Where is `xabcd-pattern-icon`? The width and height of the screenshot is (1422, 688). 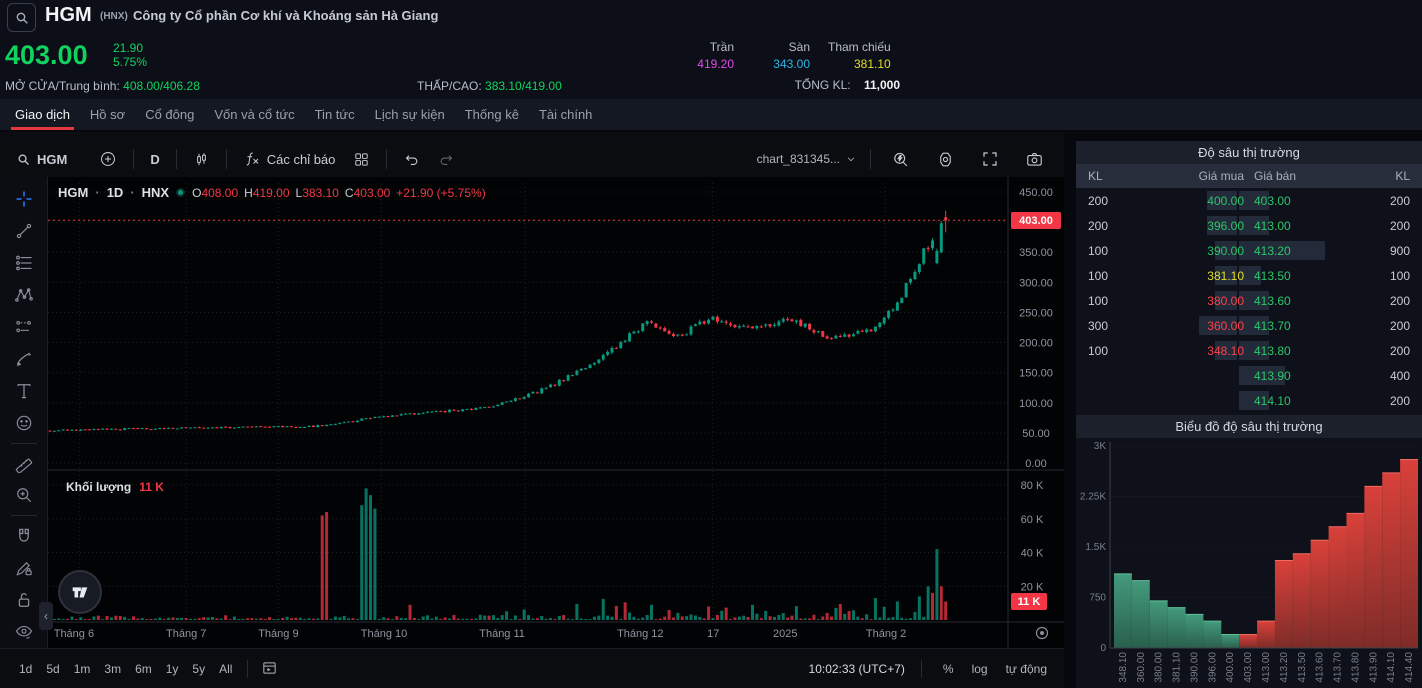 xabcd-pattern-icon is located at coordinates (23, 294).